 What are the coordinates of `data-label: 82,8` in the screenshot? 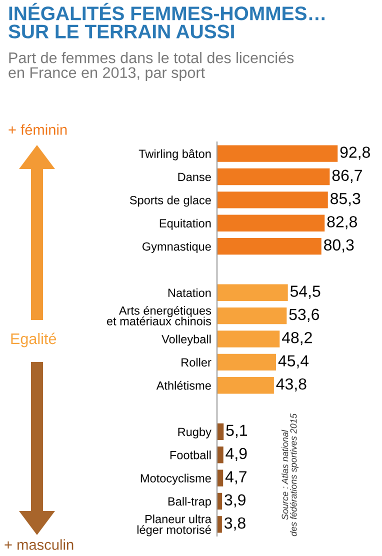 It's located at (342, 223).